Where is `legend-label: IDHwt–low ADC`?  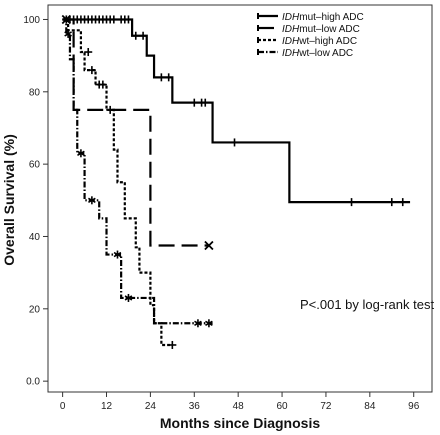
legend-label: IDHwt–low ADC is located at coordinates (317, 53).